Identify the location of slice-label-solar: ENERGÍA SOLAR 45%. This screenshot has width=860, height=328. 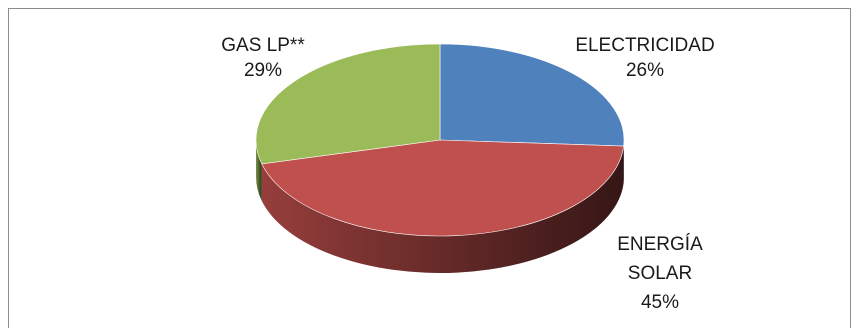
(660, 273).